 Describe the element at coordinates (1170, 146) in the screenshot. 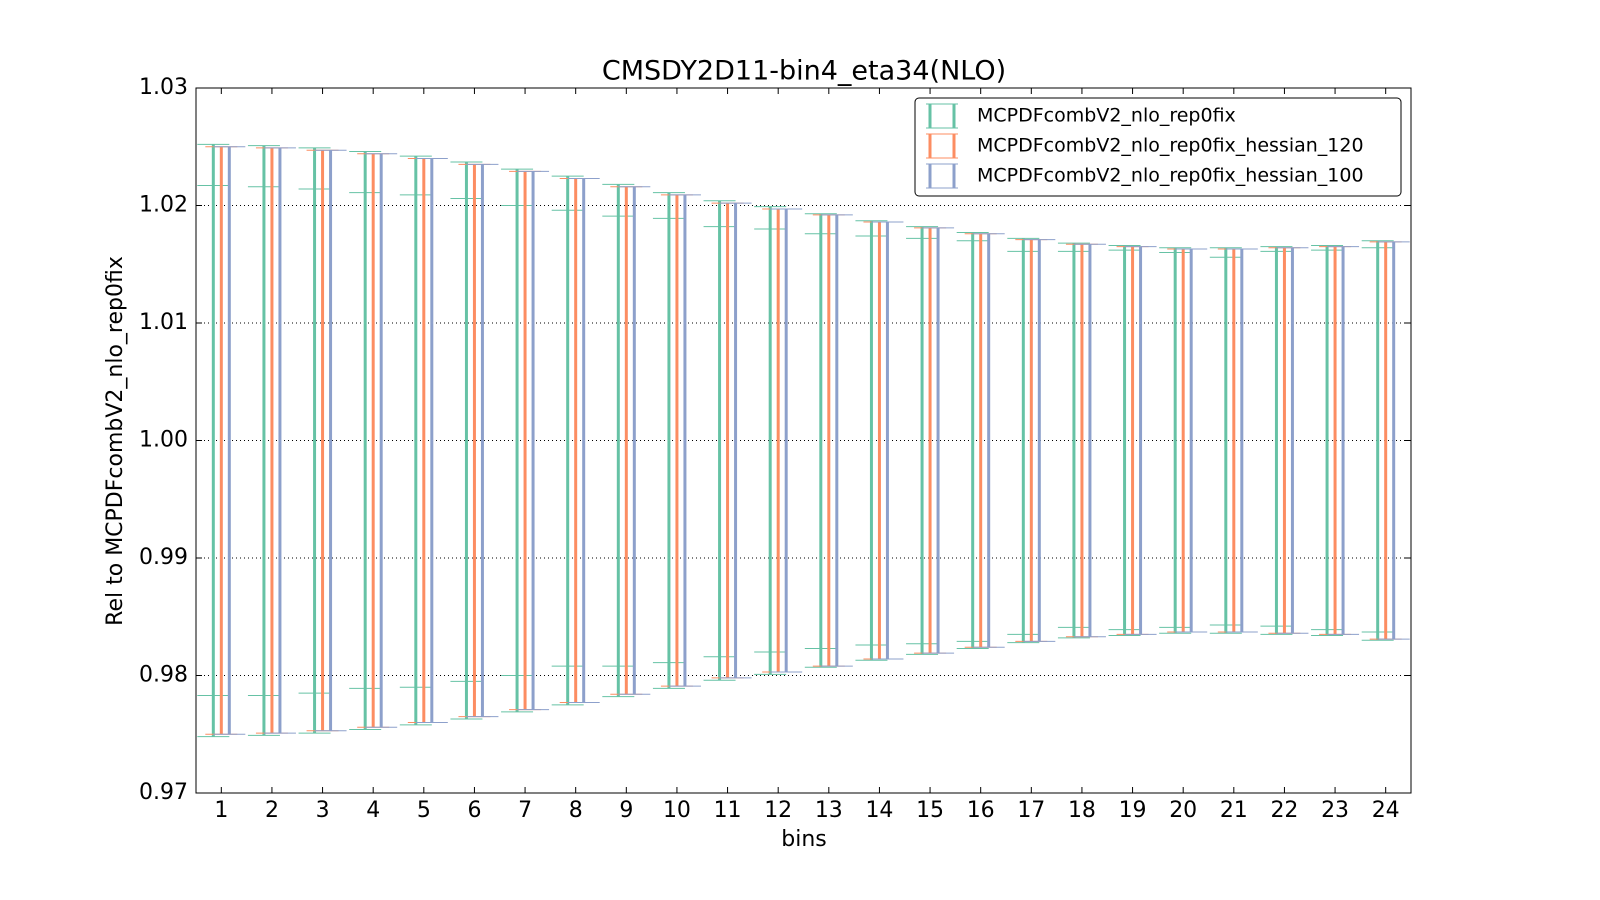

I see `legend-label: MCPDFcombV2_nlo_rep0fix_hessian_120` at that location.